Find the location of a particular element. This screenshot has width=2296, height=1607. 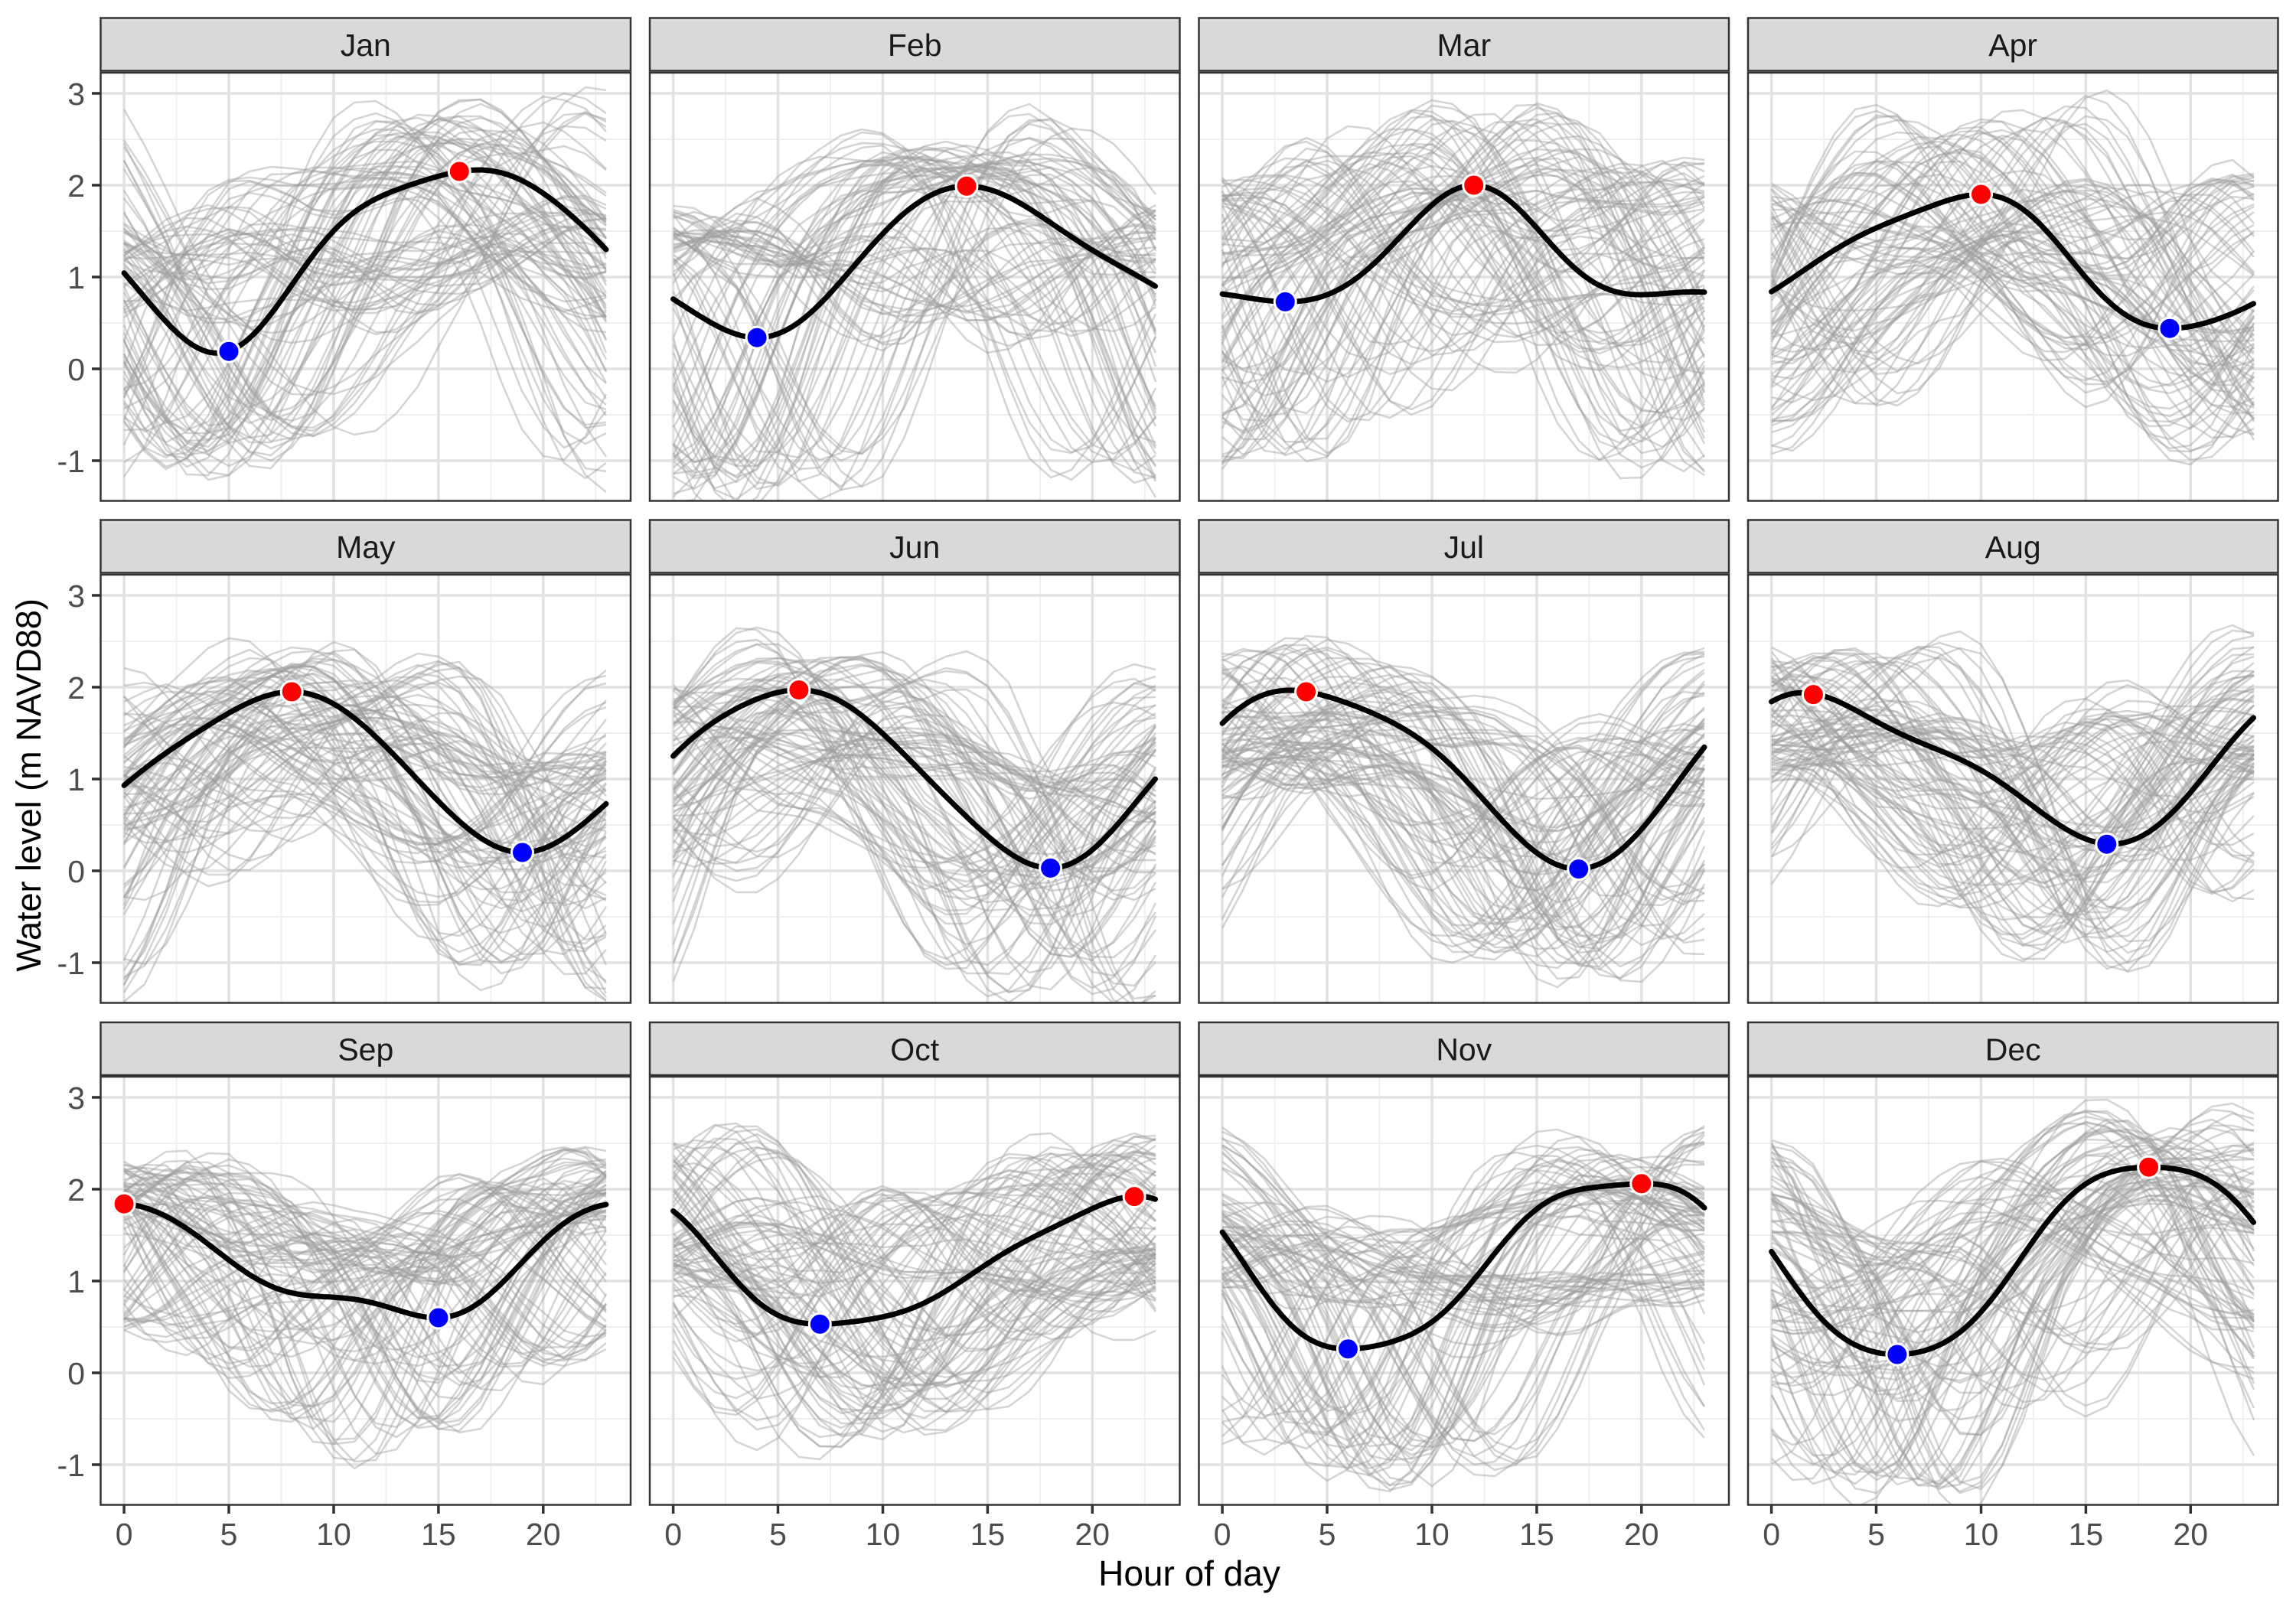

svg-text: Aug is located at coordinates (2013, 547).